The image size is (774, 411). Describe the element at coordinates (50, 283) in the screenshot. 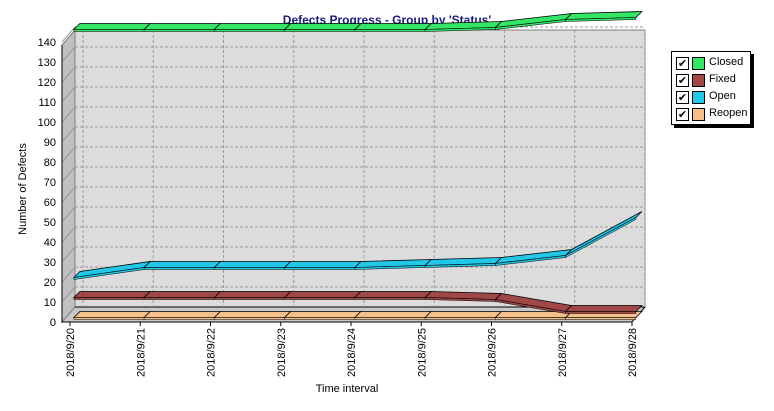

I see `y-tick-label: 20` at that location.